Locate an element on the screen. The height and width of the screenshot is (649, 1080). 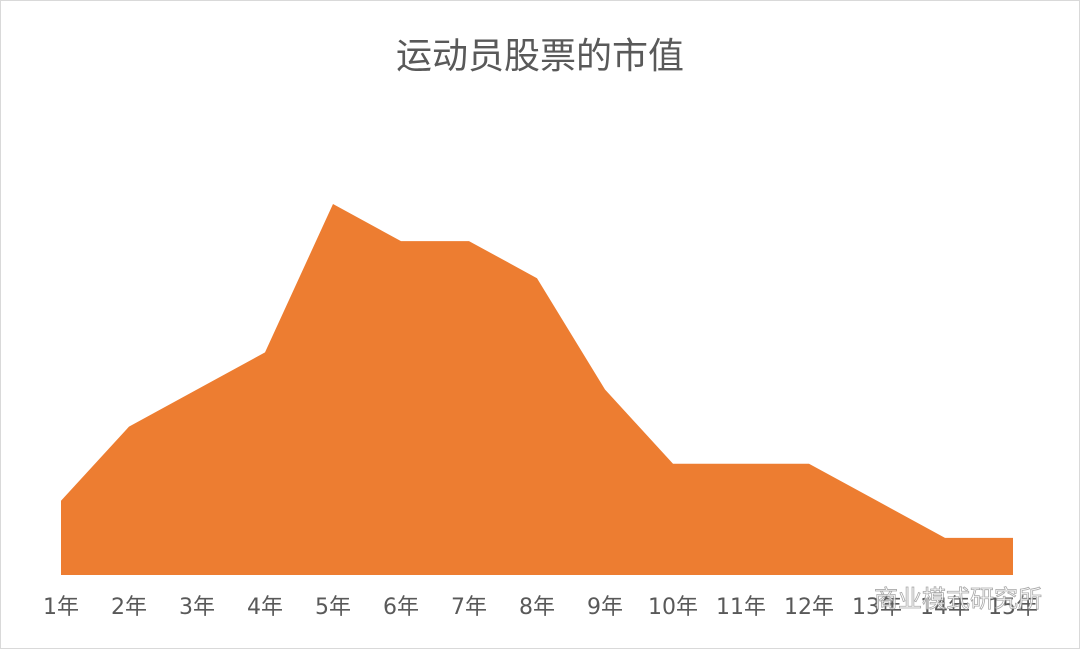
x-tick-label: 4年 is located at coordinates (265, 607).